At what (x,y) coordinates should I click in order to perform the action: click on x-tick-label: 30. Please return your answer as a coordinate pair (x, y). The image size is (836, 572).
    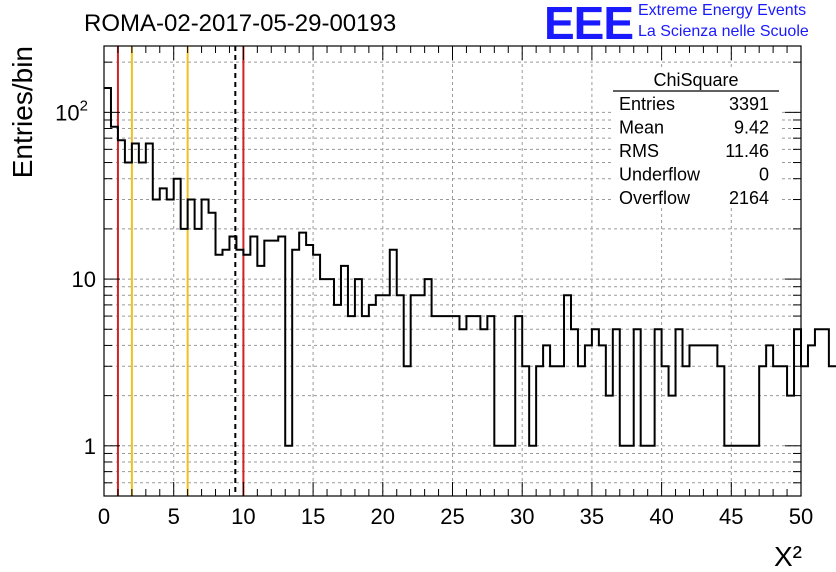
    Looking at the image, I should click on (522, 516).